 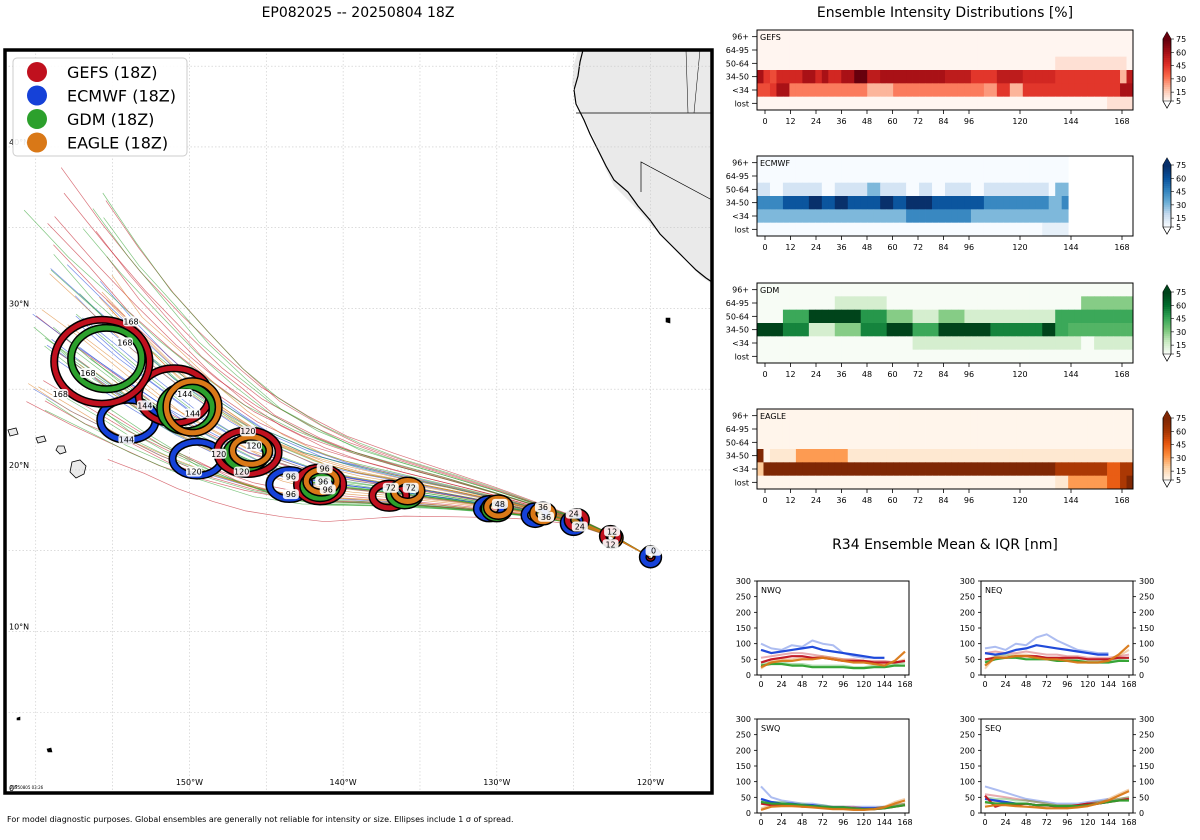 I want to click on lat-tick-label: 30°N, so click(x=19, y=303).